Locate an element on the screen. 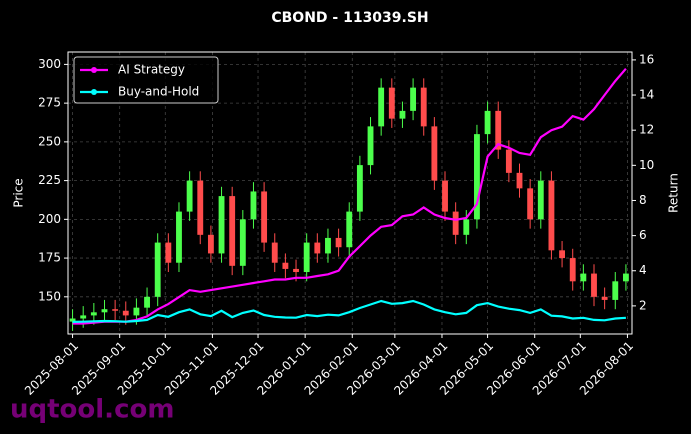  watermark: uqtool.com is located at coordinates (92, 410).